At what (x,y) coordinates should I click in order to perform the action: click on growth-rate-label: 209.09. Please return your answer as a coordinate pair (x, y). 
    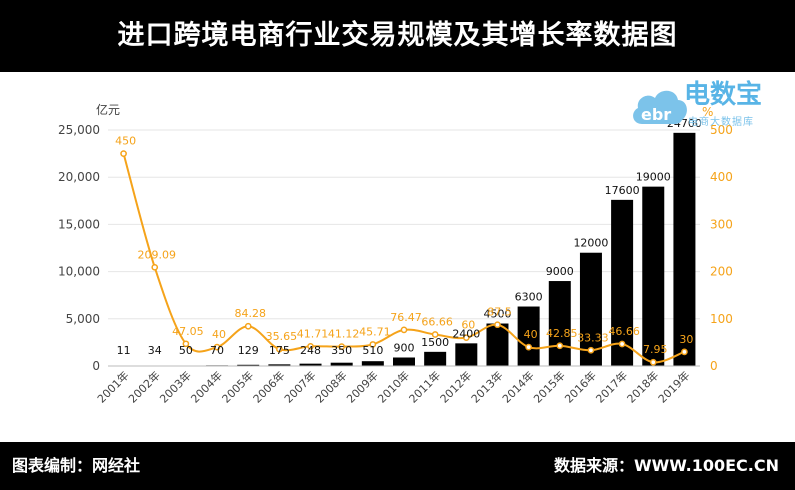
    Looking at the image, I should click on (156, 254).